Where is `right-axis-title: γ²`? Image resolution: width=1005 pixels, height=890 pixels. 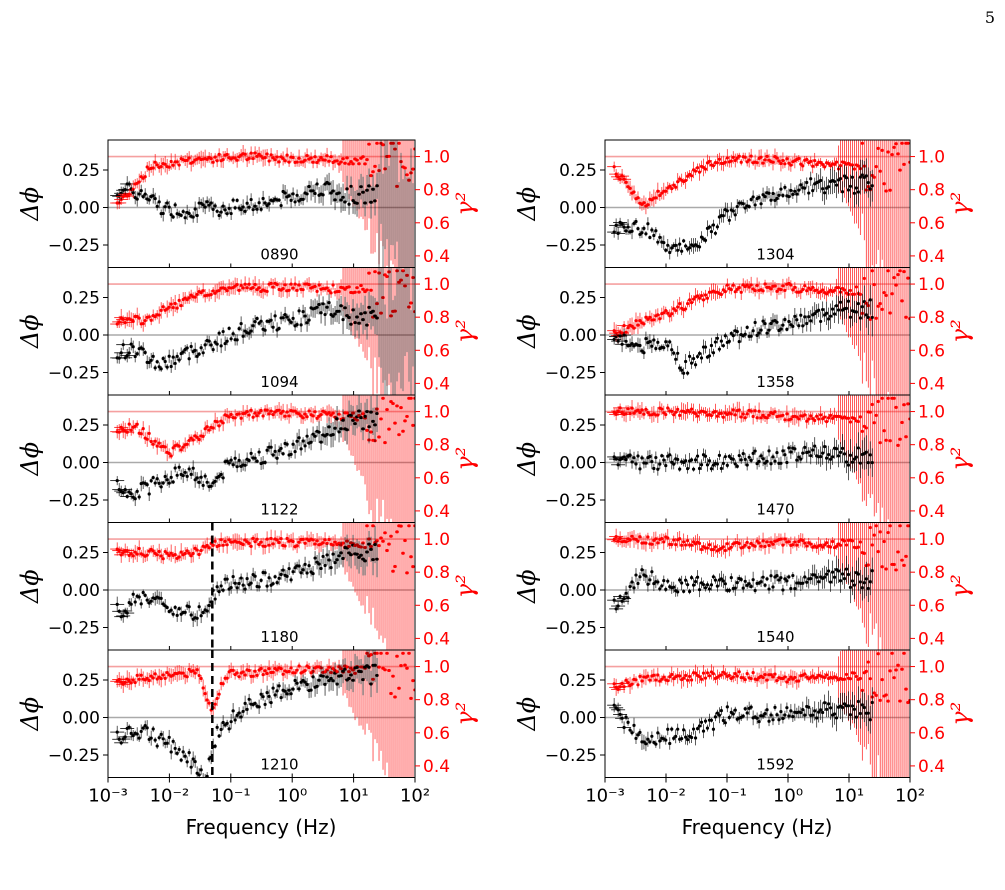
right-axis-title: γ² is located at coordinates (465, 204).